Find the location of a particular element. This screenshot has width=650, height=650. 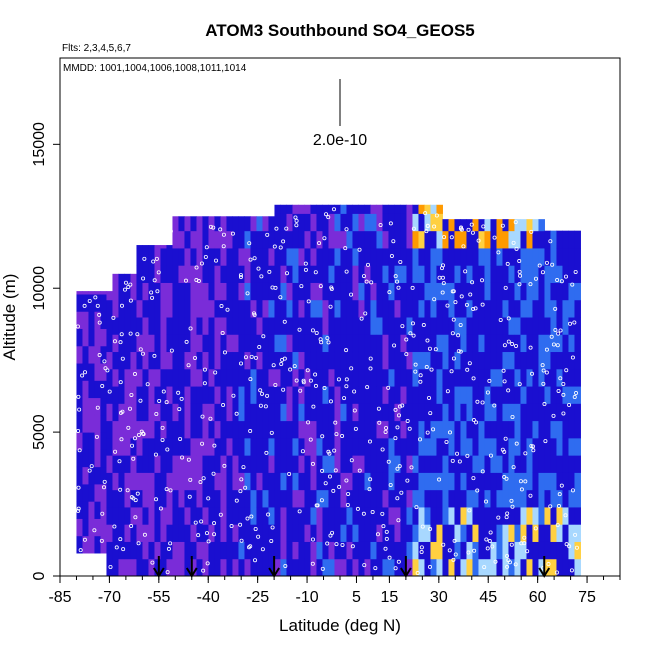

x-axis-label: Latitude (deg N) is located at coordinates (340, 625).